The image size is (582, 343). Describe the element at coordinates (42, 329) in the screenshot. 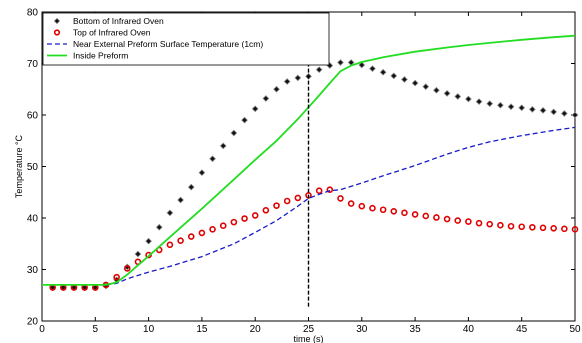

I see `x-tick-label: 0` at that location.